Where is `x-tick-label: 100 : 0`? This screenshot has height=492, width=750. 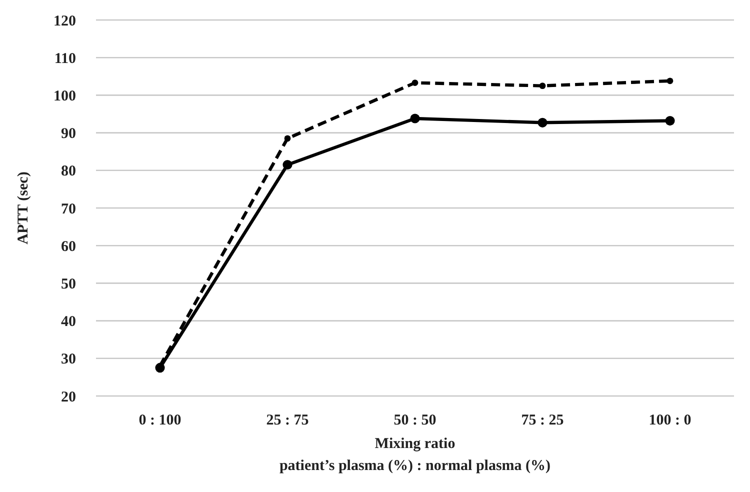
x-tick-label: 100 : 0 is located at coordinates (670, 420).